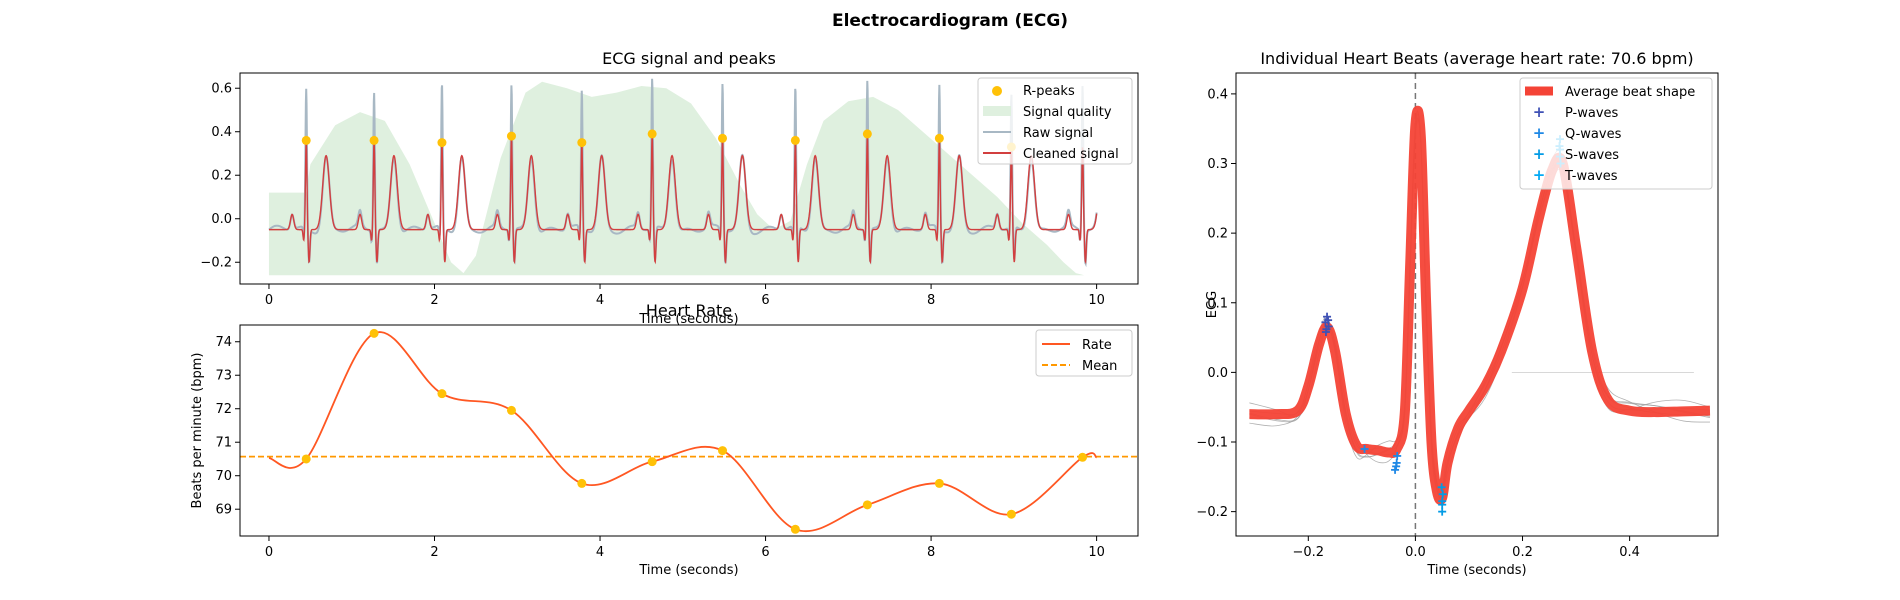  Describe the element at coordinates (1539, 133) in the screenshot. I see `legend-qwave-marker: +` at that location.